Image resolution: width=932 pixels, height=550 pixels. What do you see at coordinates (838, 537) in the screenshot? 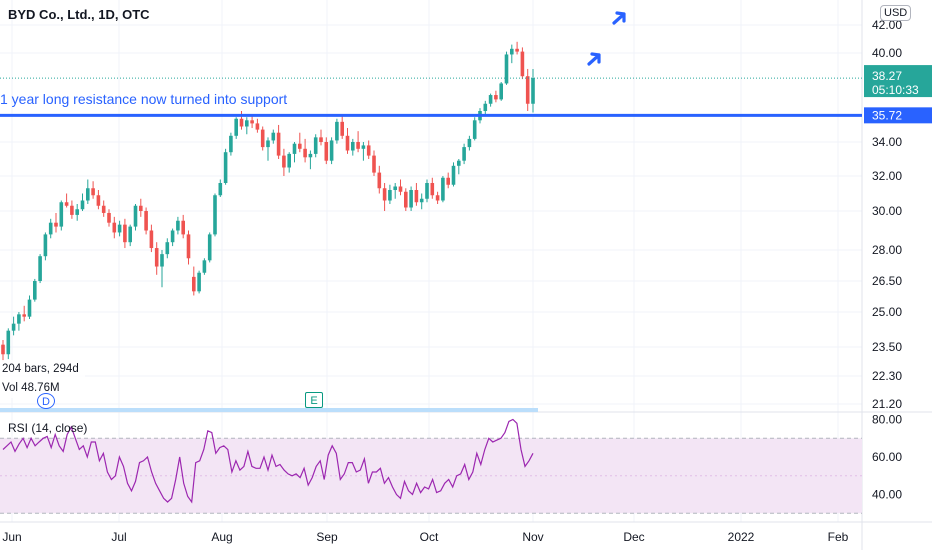
I see `x-tick-label: Feb` at bounding box center [838, 537].